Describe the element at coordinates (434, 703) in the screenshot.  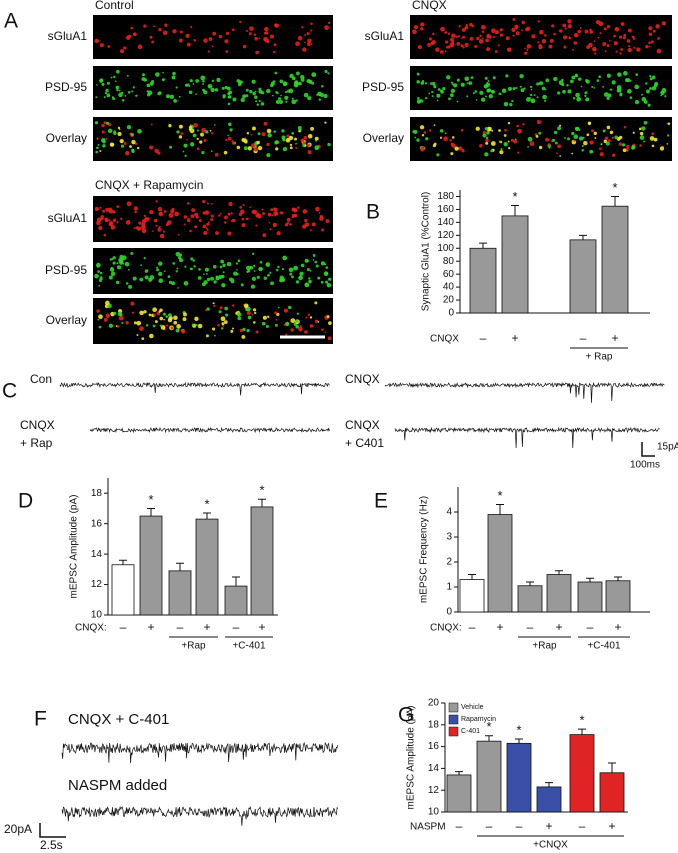
I see `y-tick-label: 20` at that location.